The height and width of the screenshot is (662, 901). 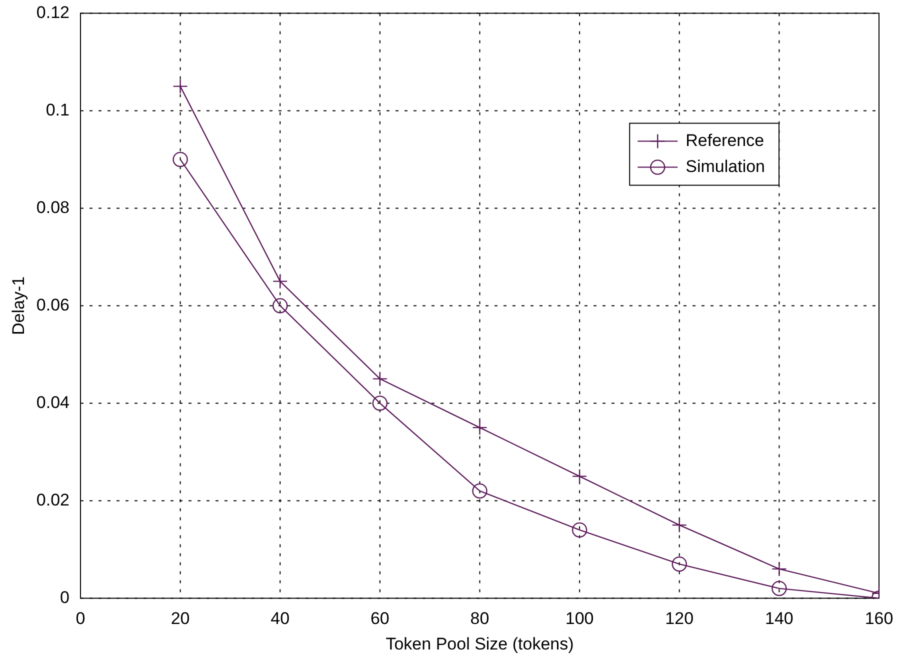 I want to click on y-tick-label: 0.06, so click(x=53, y=304).